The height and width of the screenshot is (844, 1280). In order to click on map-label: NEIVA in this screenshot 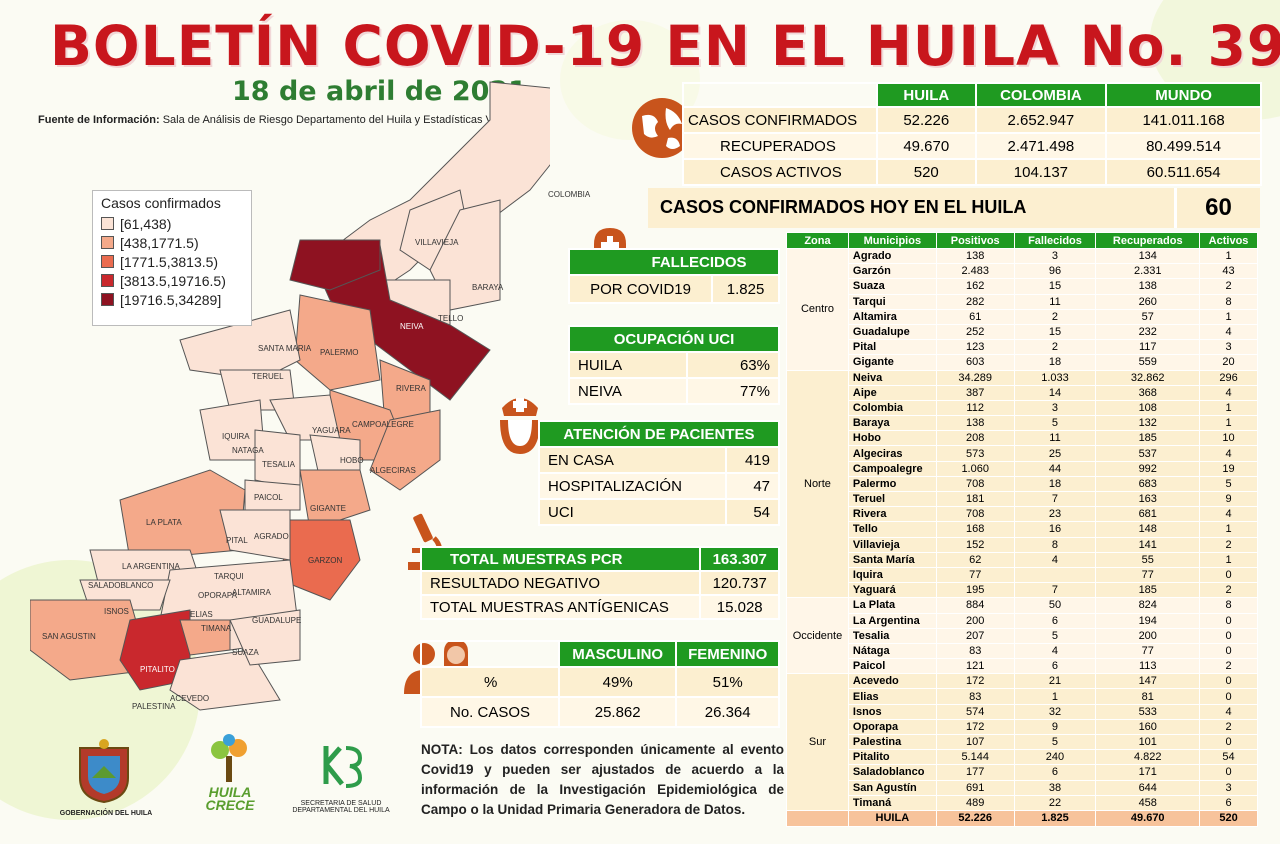, I will do `click(412, 326)`.